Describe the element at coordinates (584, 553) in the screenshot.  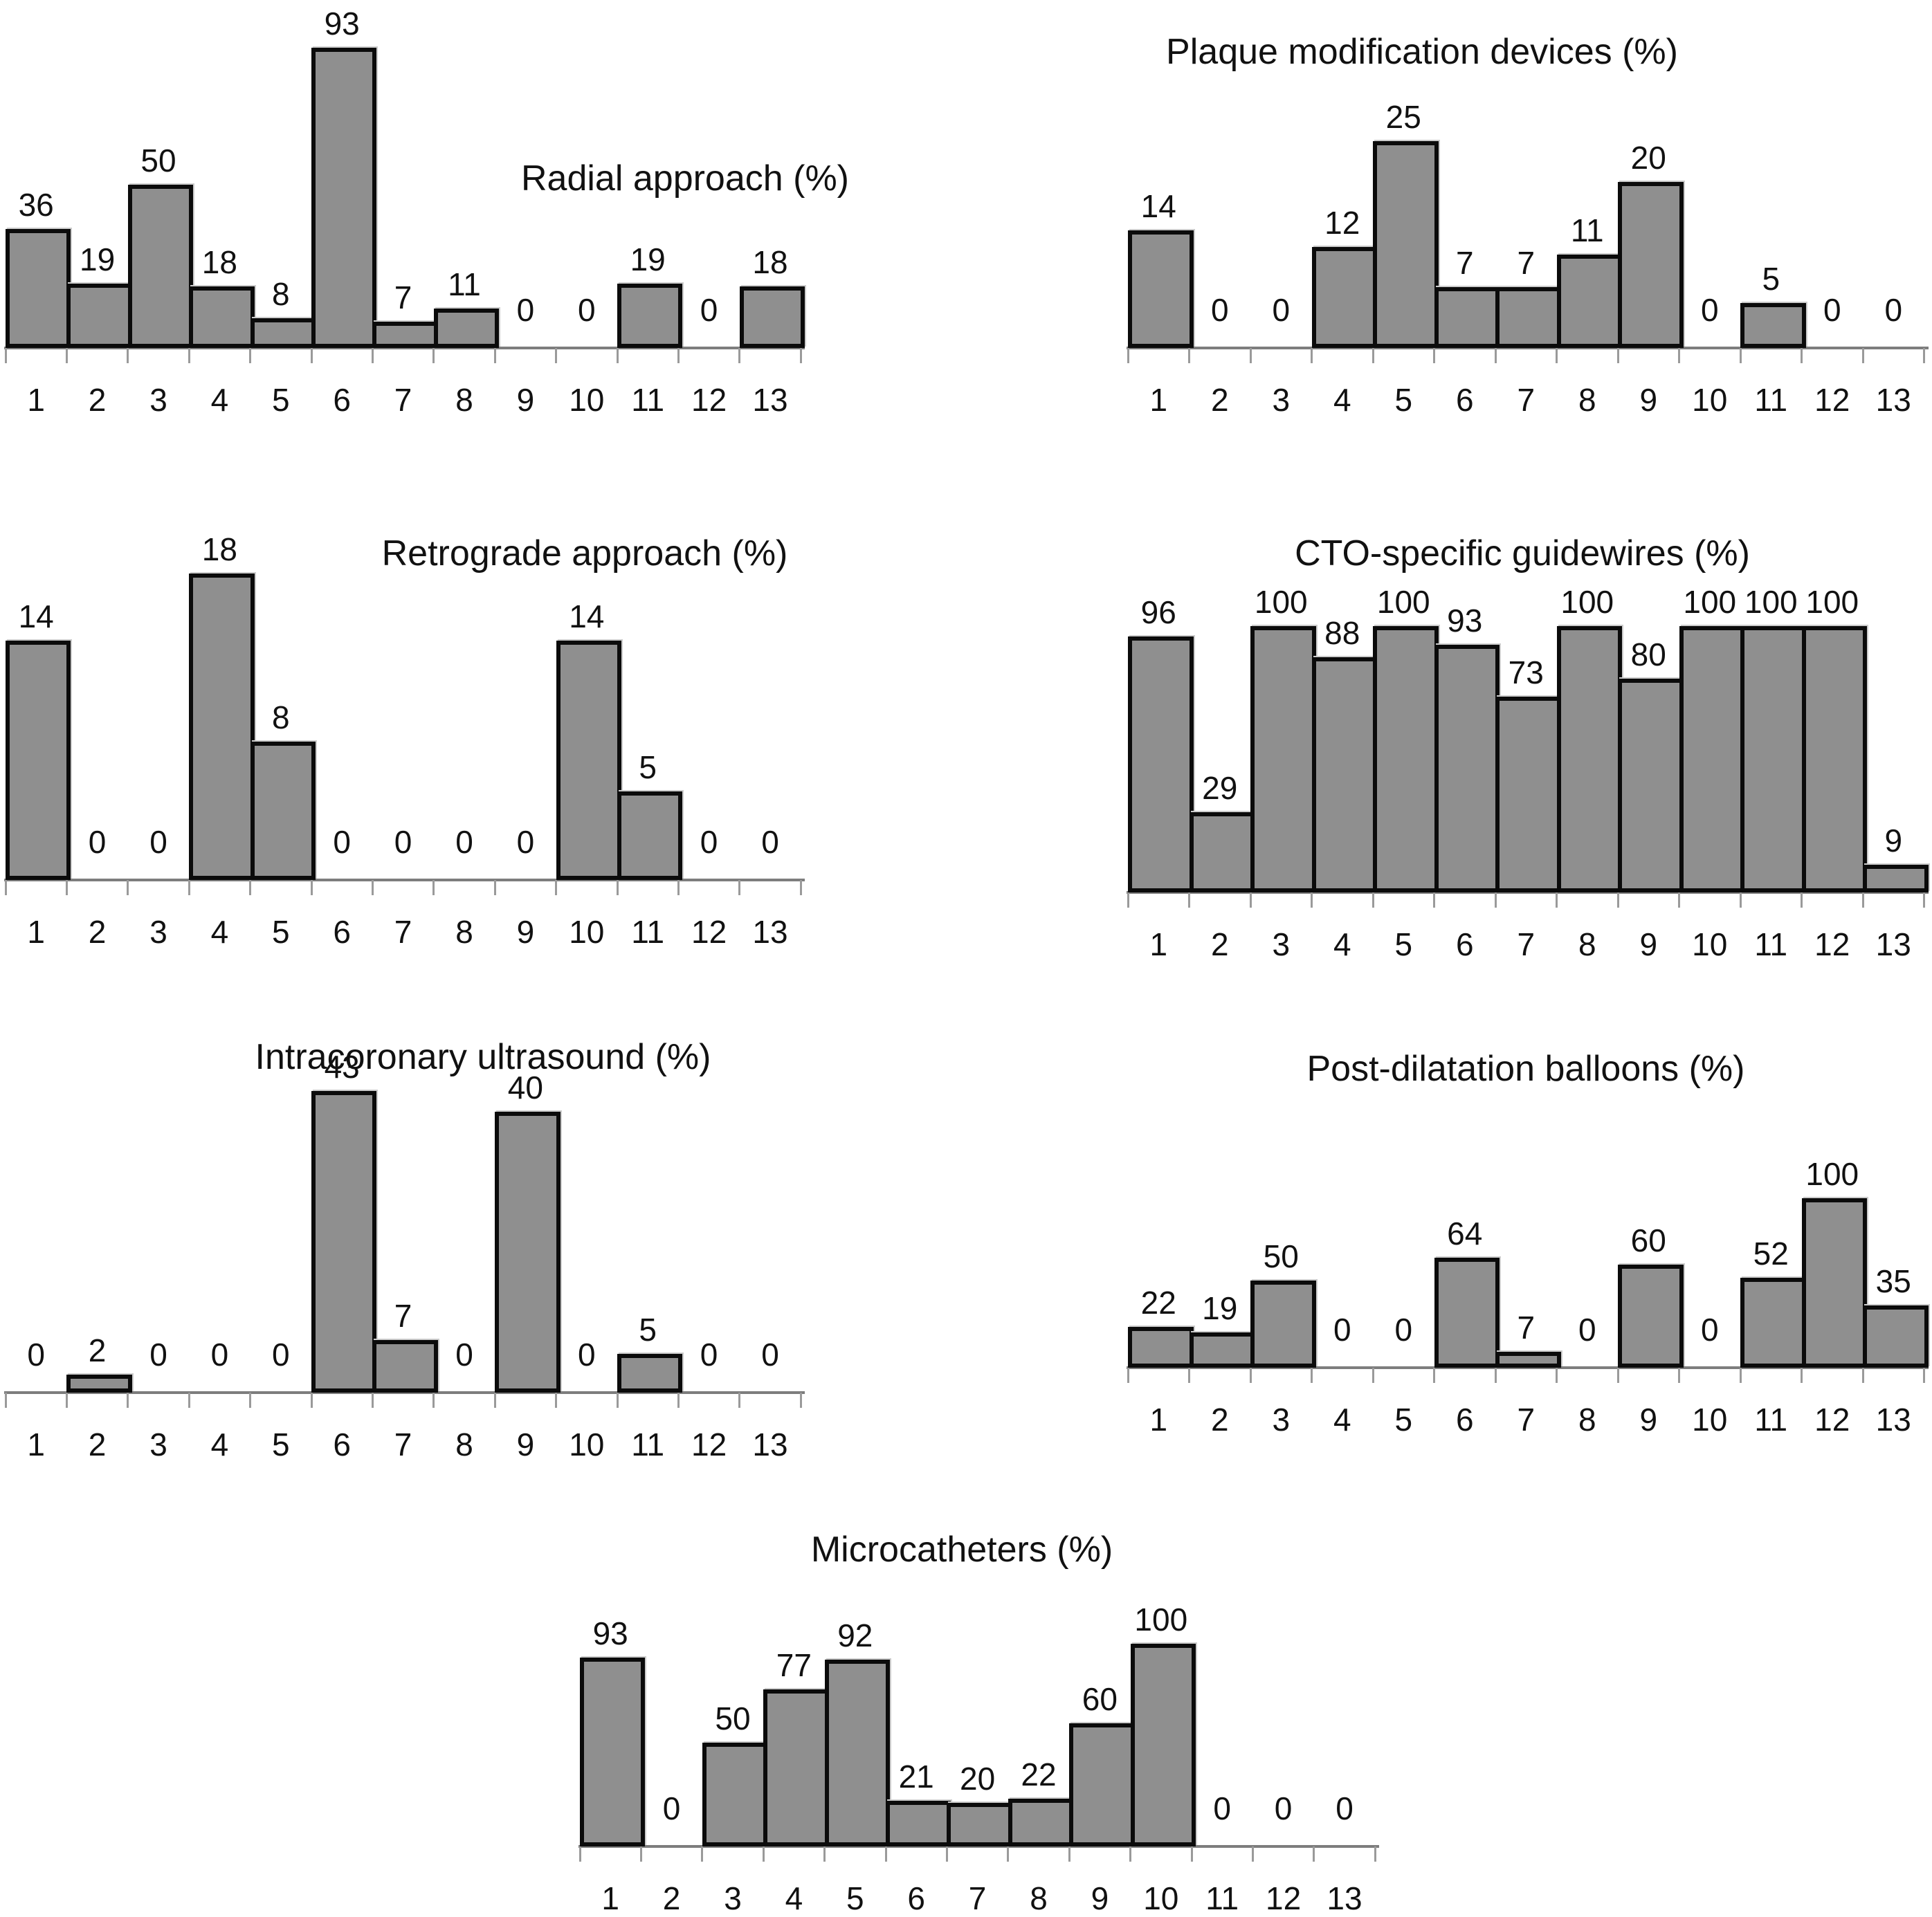
I see `chart-title: Retrograde approach (%)` at that location.